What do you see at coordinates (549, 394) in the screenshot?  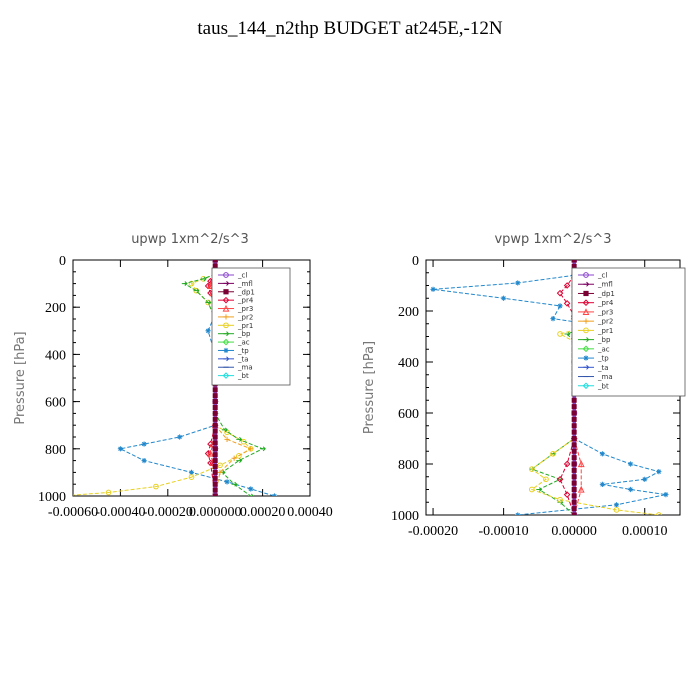 I see `series-line-tp` at bounding box center [549, 394].